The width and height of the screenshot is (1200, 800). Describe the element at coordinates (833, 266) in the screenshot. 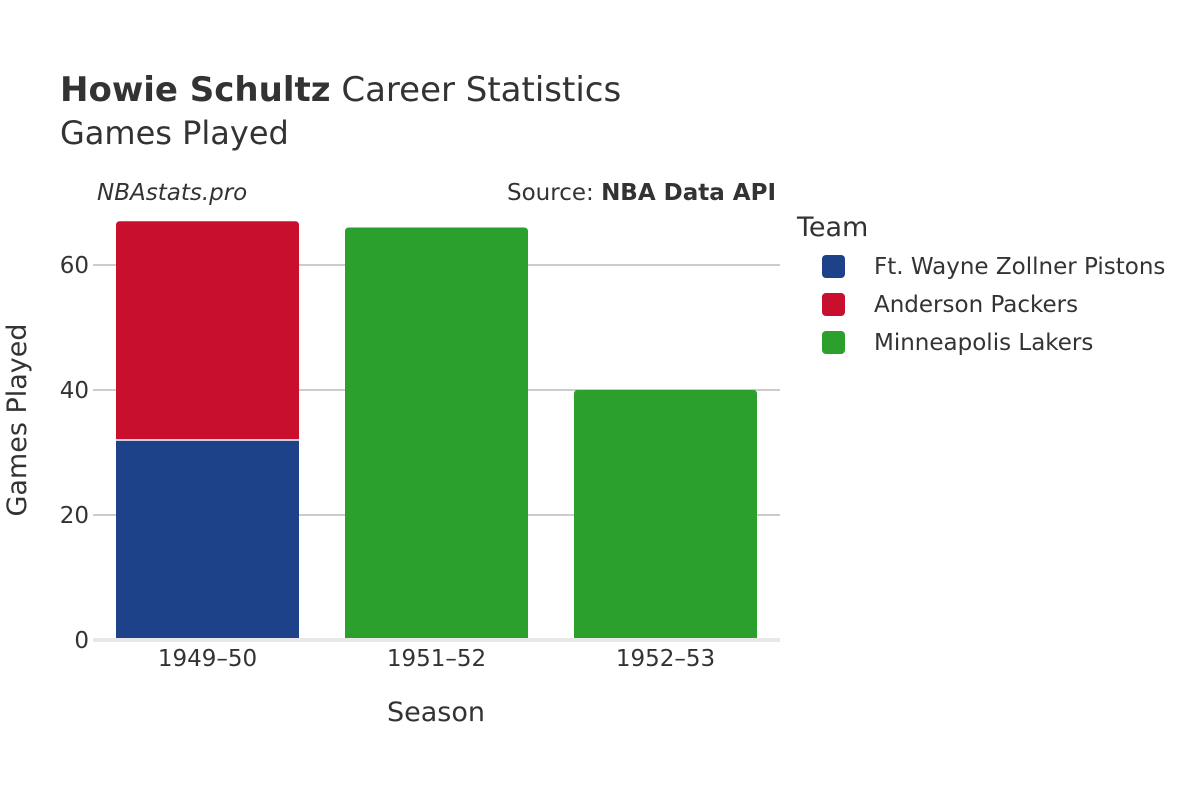

I see `legend-swatch-ft-wayne-zollner-pistons` at that location.